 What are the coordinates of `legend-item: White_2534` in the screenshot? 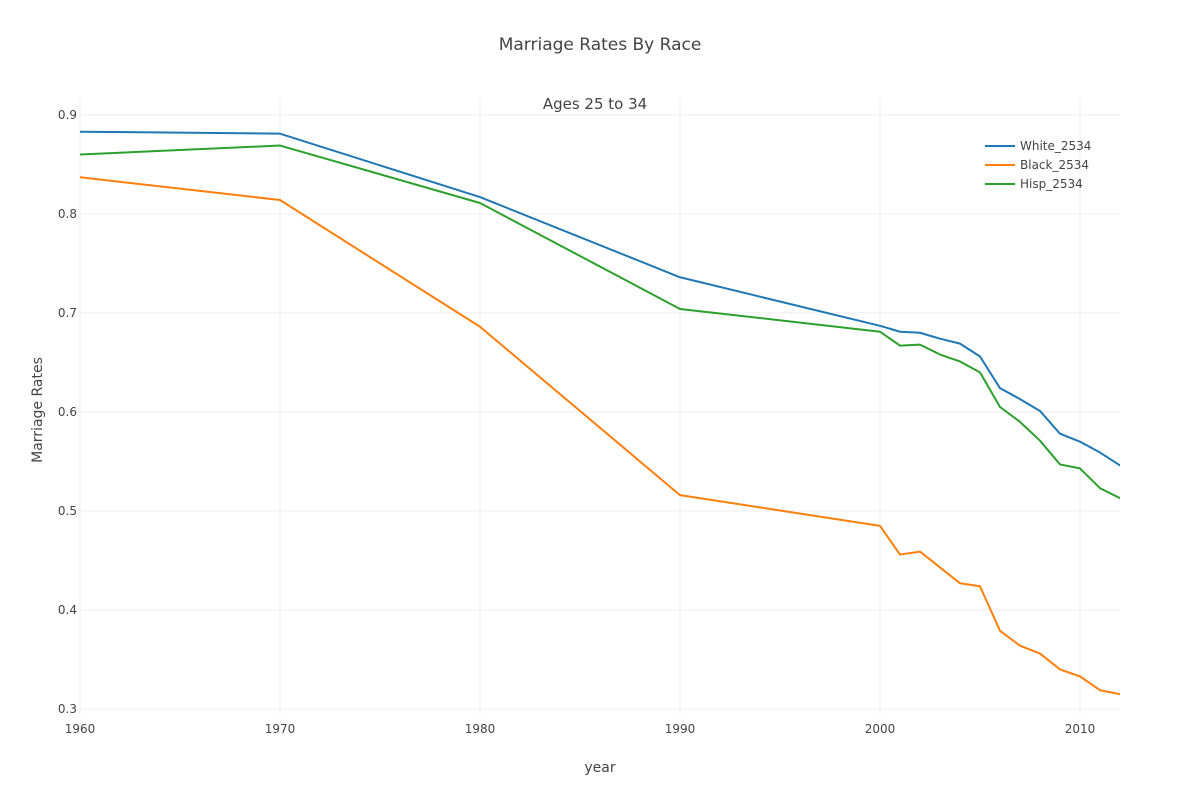 It's located at (1038, 146).